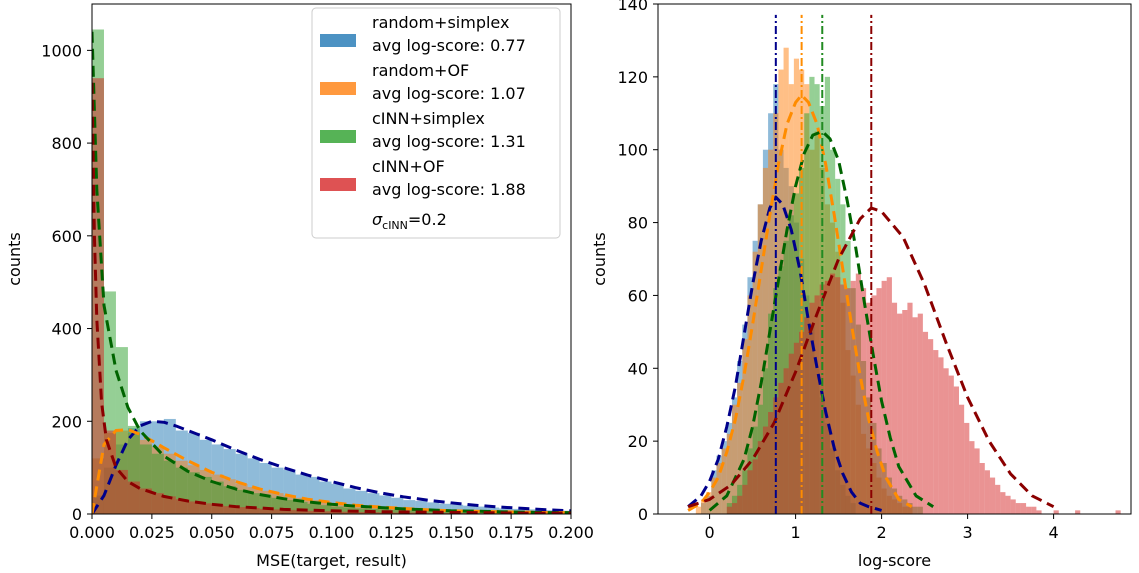 The height and width of the screenshot is (573, 1139). I want to click on legend-score-cinn-of: avg log-score: 1.88, so click(449, 189).